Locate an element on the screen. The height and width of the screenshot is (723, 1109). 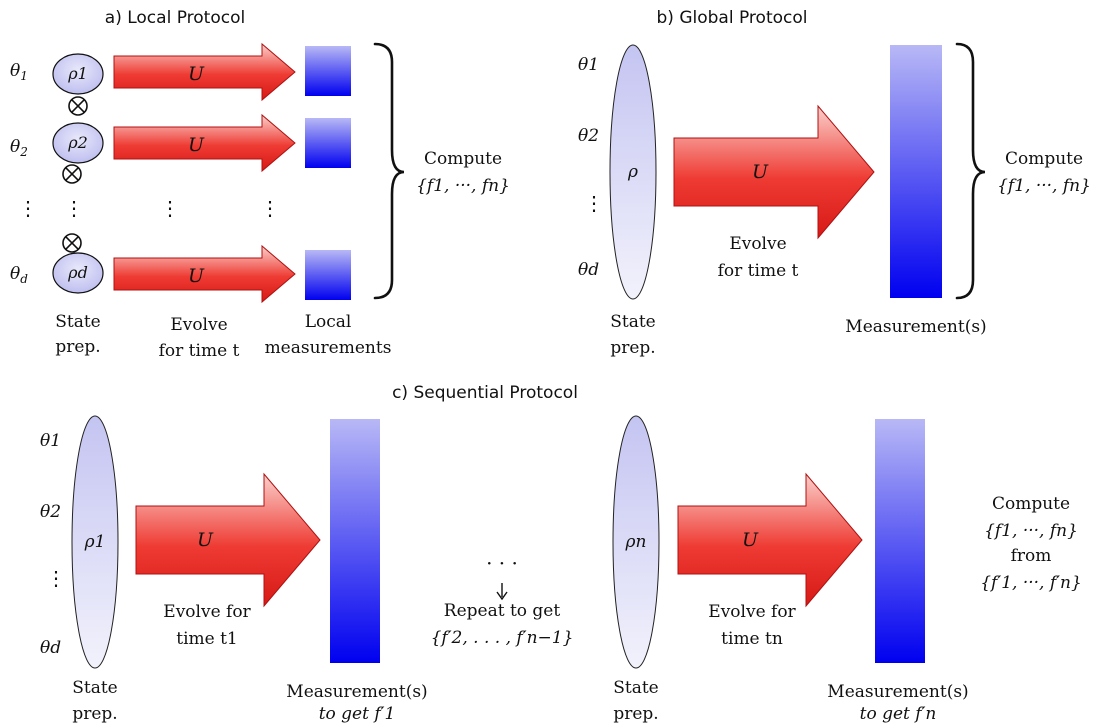
local-state-1: ρ1 is located at coordinates (78, 74).